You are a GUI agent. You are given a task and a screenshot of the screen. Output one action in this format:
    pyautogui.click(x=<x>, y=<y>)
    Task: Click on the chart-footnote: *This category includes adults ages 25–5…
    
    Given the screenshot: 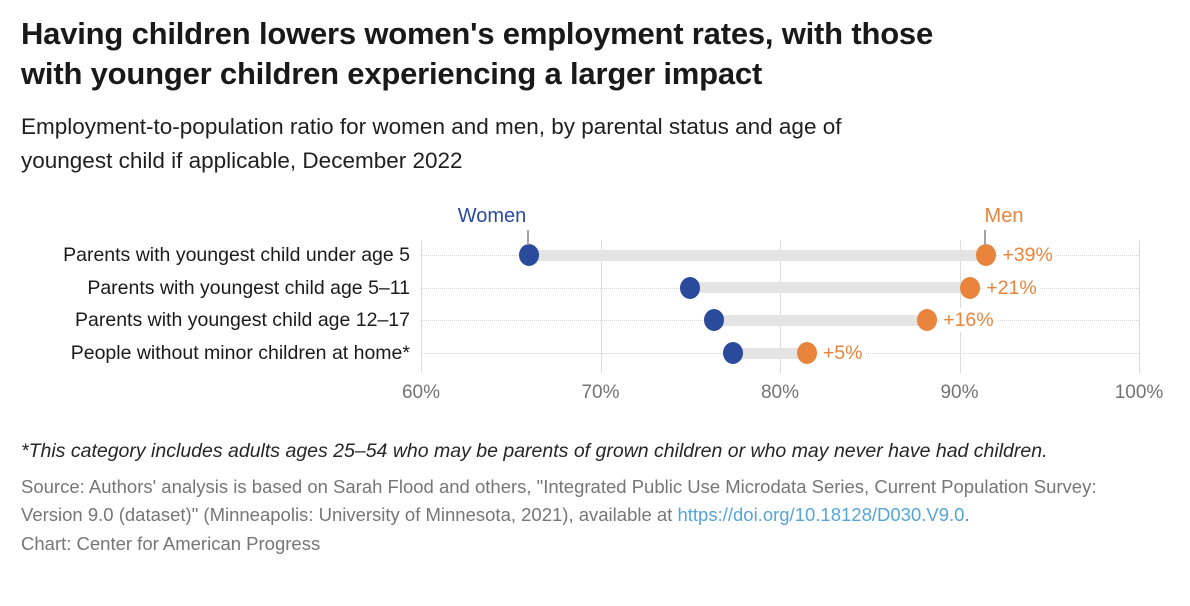 What is the action you would take?
    pyautogui.click(x=534, y=451)
    